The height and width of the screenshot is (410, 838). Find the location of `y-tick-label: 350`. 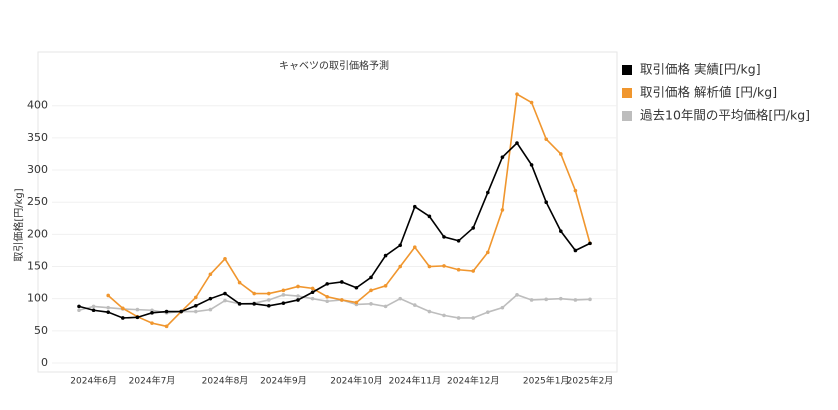

y-tick-label: 350 is located at coordinates (37, 137).